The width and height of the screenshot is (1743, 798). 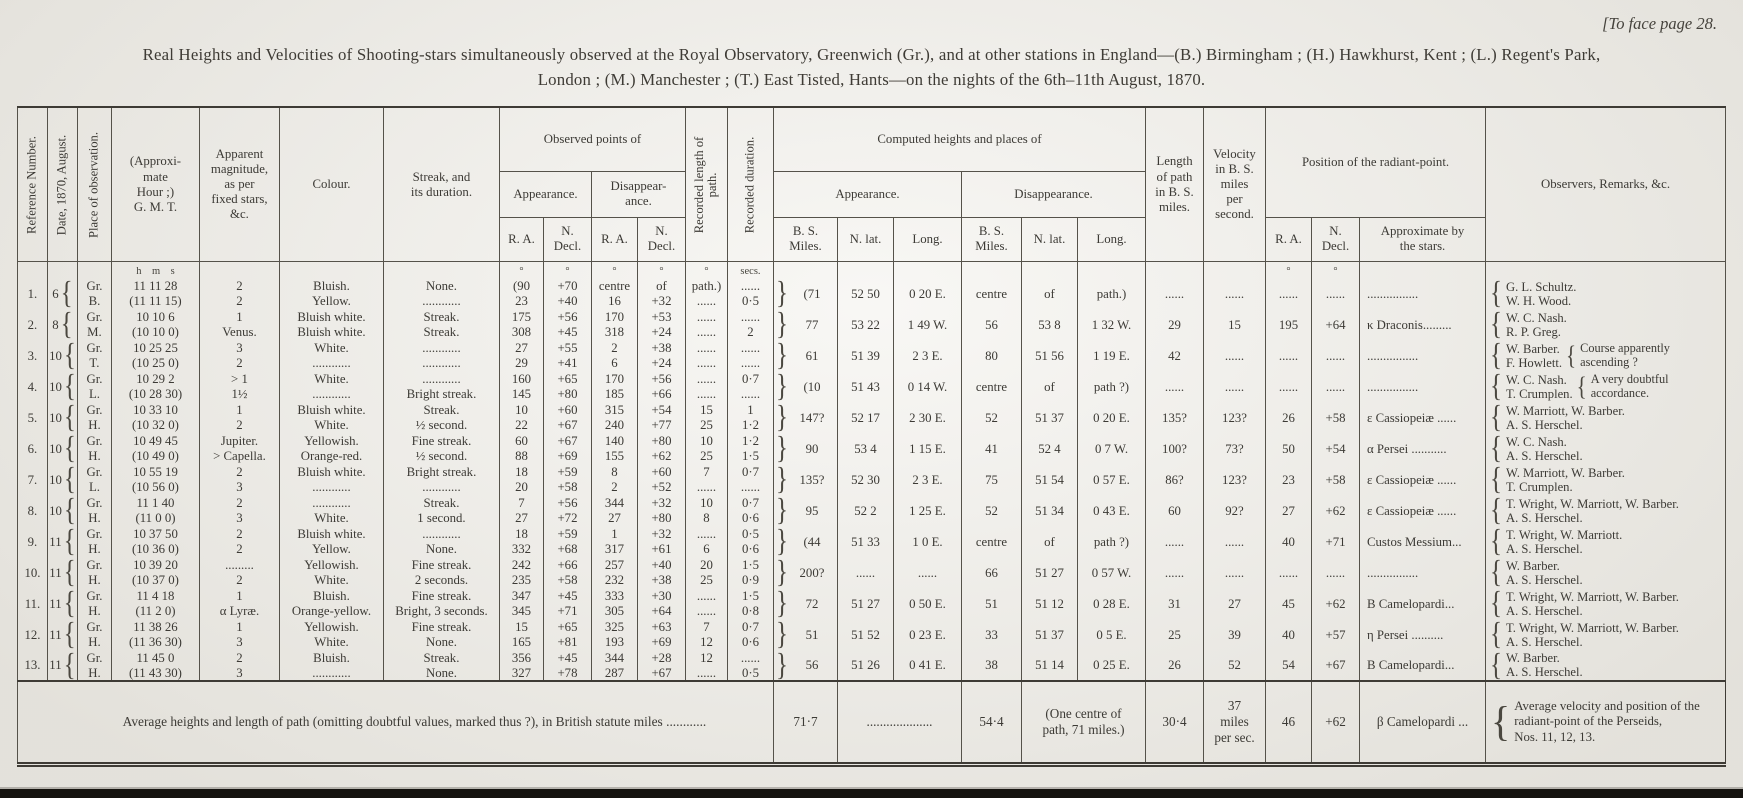 I want to click on cell-app-decl: +58, so click(x=567, y=580).